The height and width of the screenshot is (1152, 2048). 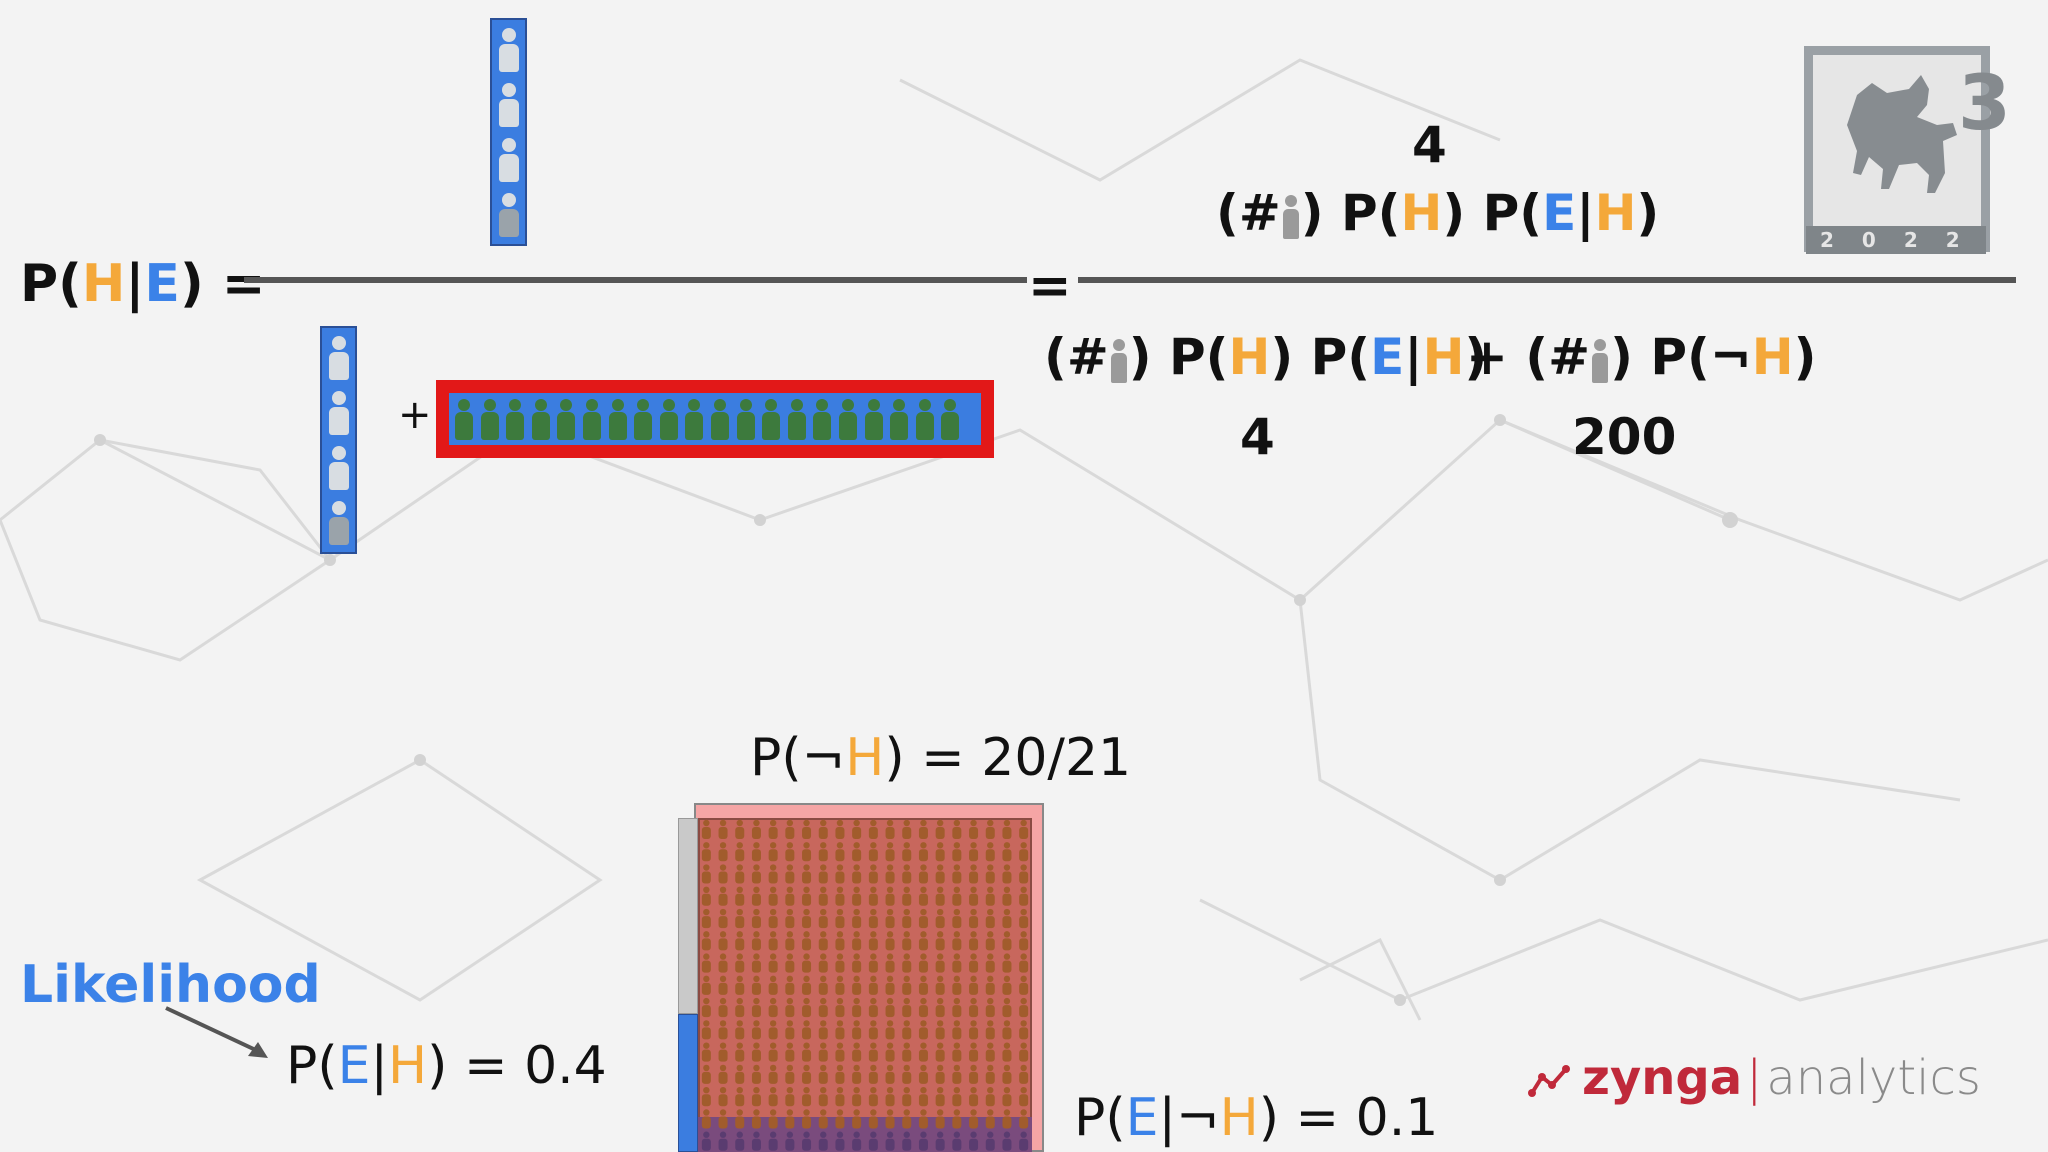 What do you see at coordinates (1142, 1118) in the screenshot?
I see `likn-e: E` at bounding box center [1142, 1118].